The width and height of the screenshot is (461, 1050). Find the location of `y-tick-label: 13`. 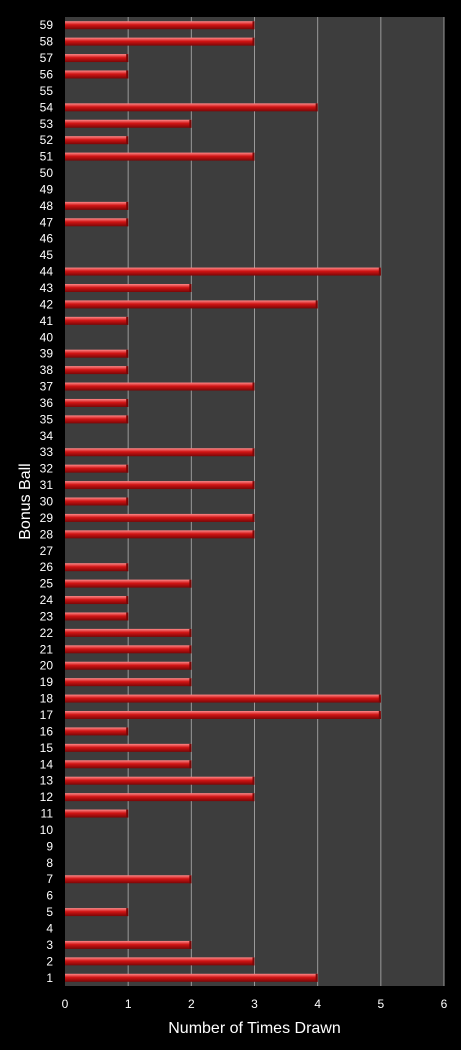

y-tick-label: 13 is located at coordinates (47, 781).